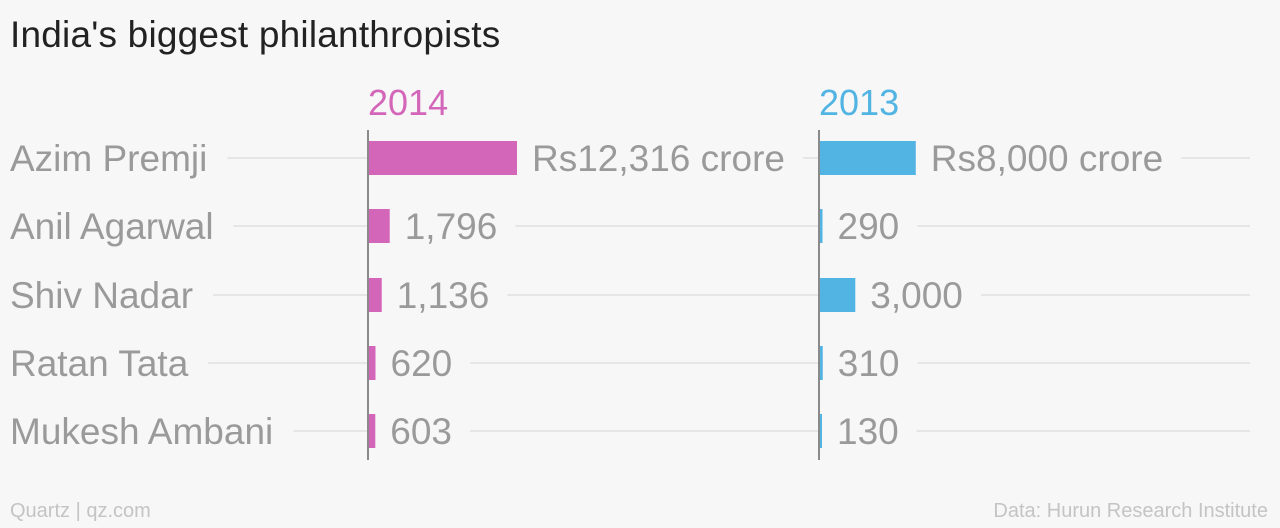 This screenshot has width=1280, height=528. I want to click on data-label: 310, so click(869, 363).